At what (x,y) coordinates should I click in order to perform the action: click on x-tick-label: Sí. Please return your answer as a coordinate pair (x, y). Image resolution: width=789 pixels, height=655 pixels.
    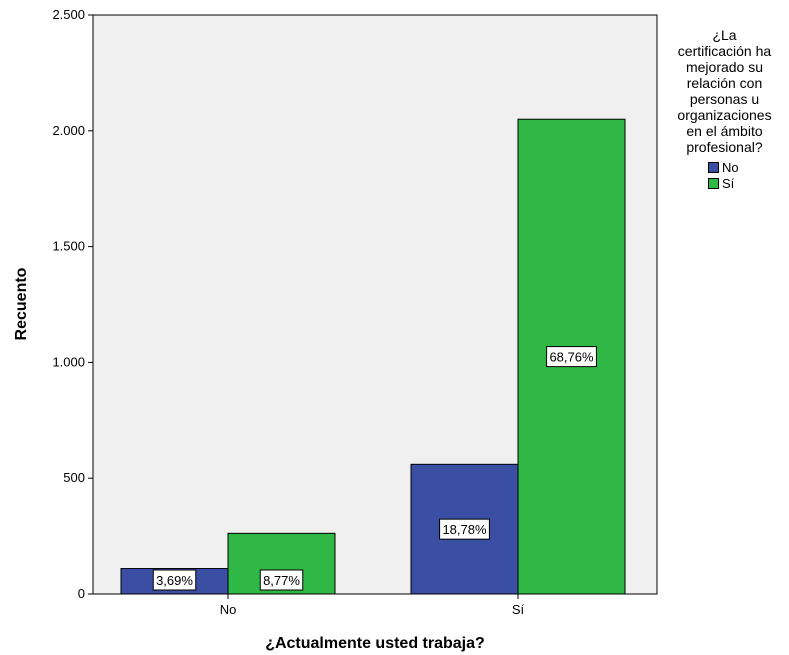
    Looking at the image, I should click on (518, 609).